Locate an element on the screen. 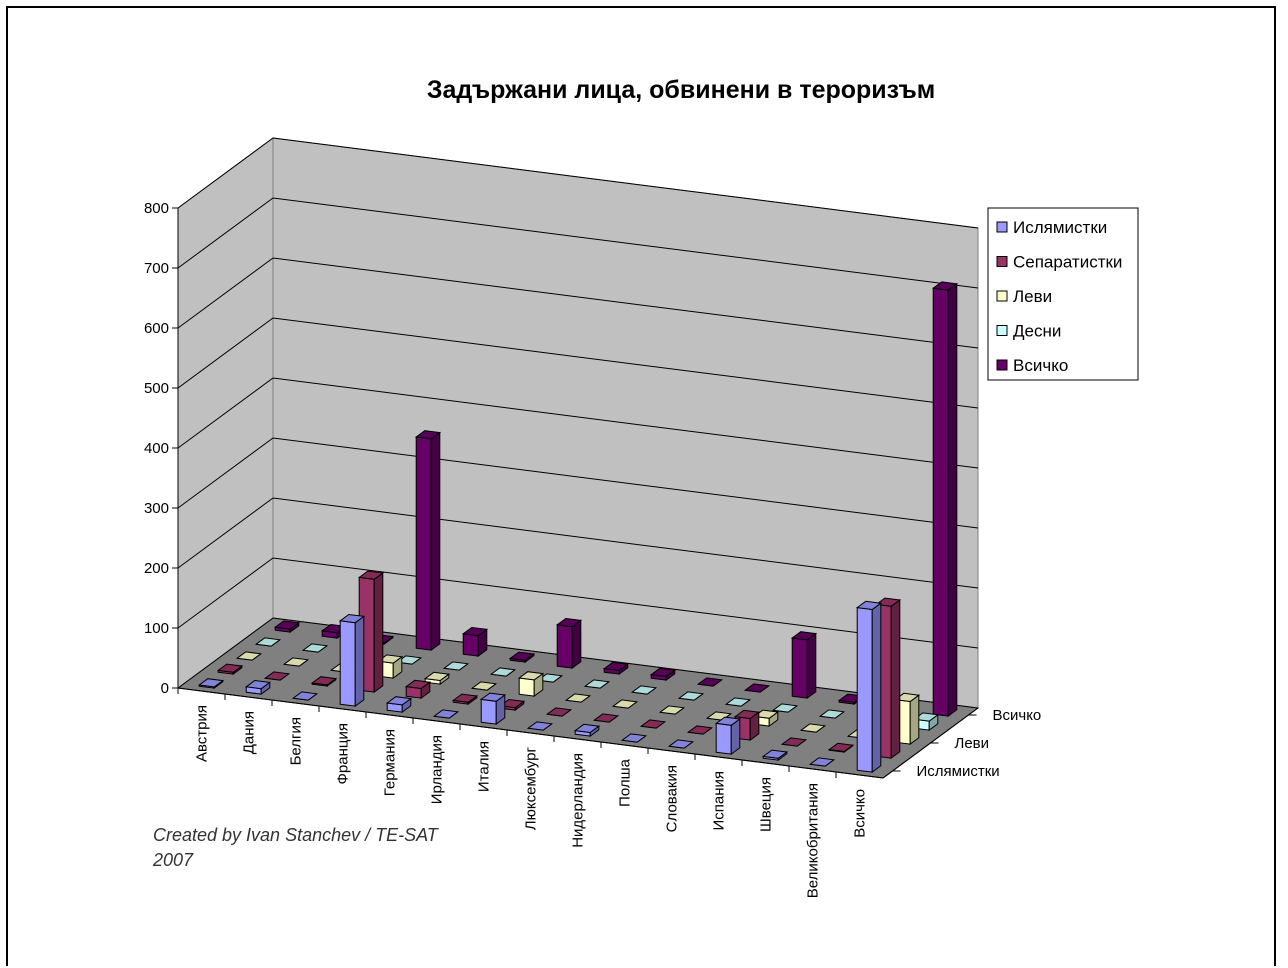 Image resolution: width=1288 pixels, height=968 pixels. x-tick-label: Австрия is located at coordinates (202, 733).